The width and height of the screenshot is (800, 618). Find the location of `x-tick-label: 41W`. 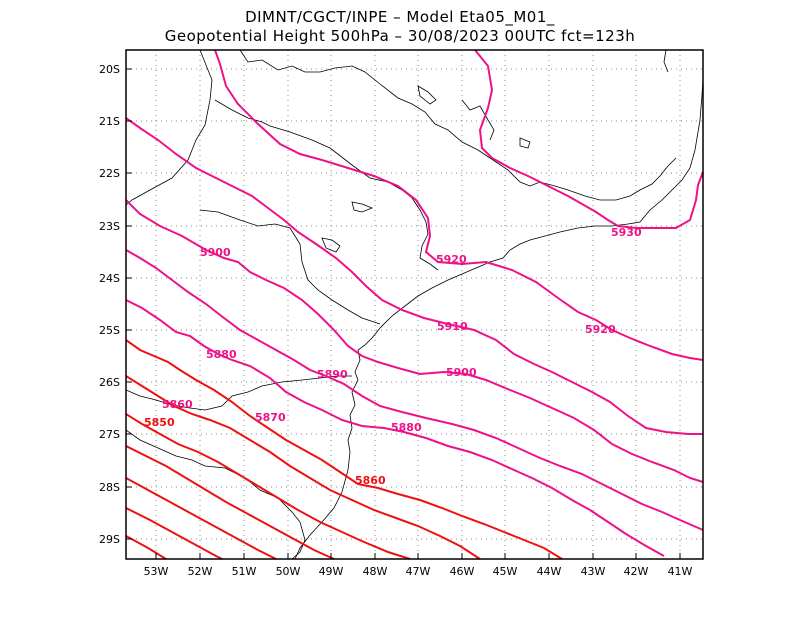

x-tick-label: 41W is located at coordinates (680, 571).